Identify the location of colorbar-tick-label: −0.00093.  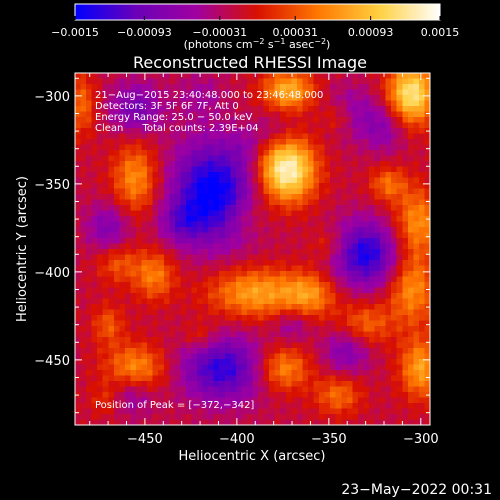
(144, 32).